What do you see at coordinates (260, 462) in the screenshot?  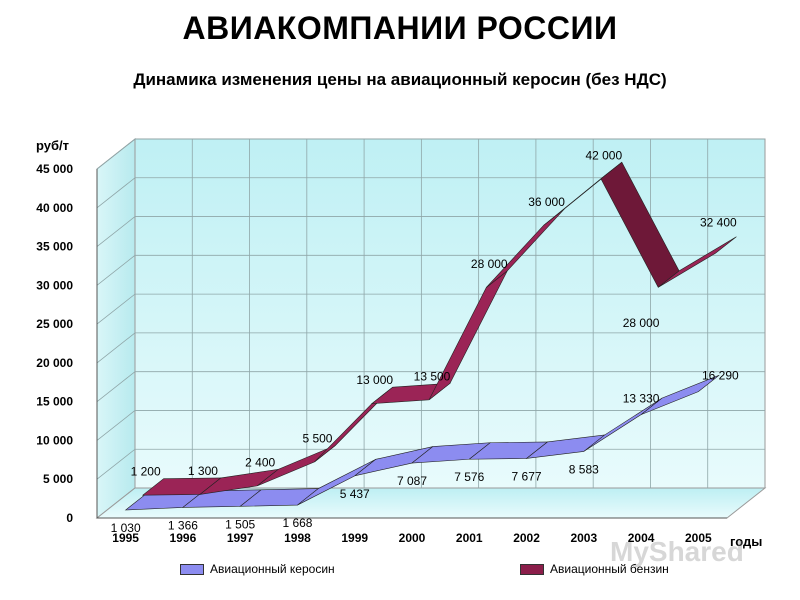 I see `petrol-data-label: 2 400` at bounding box center [260, 462].